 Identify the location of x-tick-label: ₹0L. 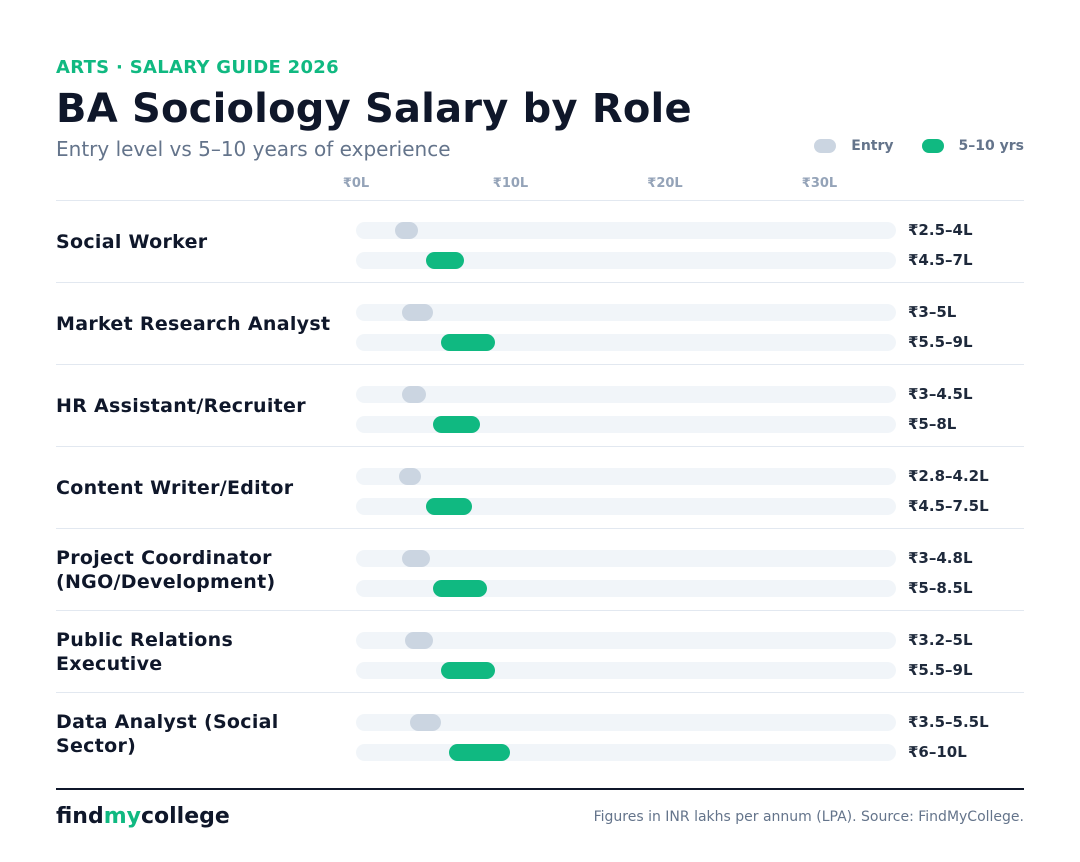
(356, 183).